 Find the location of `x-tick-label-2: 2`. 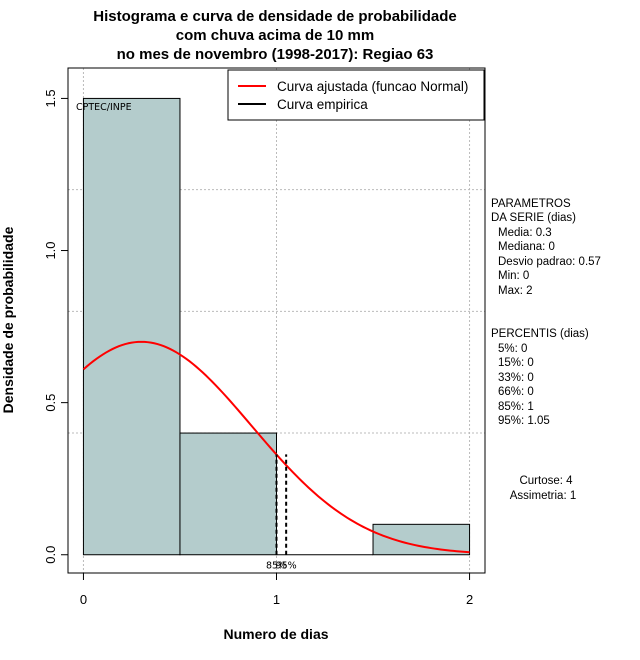

x-tick-label-2: 2 is located at coordinates (469, 599).